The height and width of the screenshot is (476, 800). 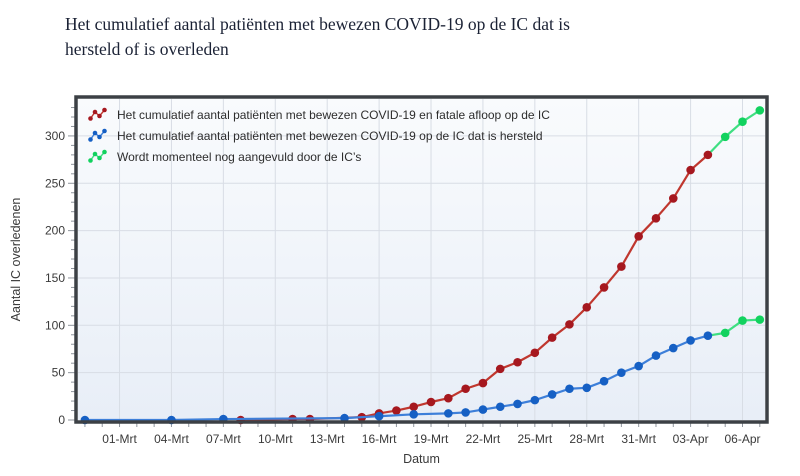 What do you see at coordinates (16, 260) in the screenshot?
I see `y-axis-title: Aantal IC overledenen` at bounding box center [16, 260].